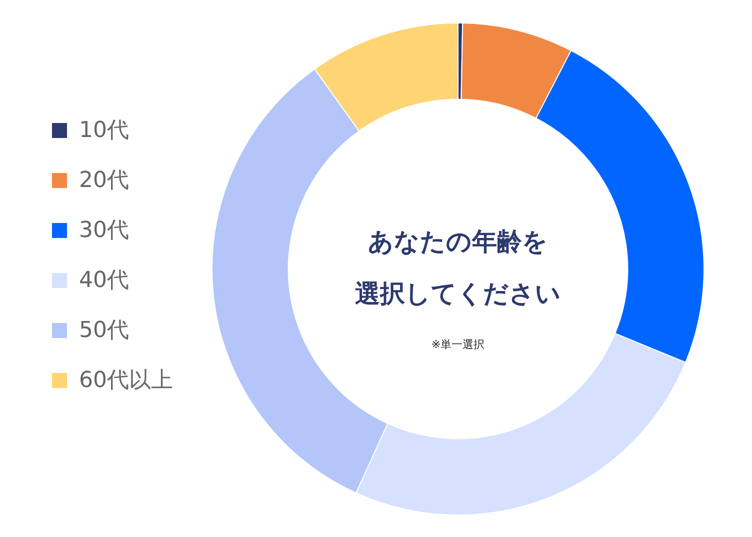 The width and height of the screenshot is (752, 537). What do you see at coordinates (104, 231) in the screenshot?
I see `legend-label: 30代` at bounding box center [104, 231].